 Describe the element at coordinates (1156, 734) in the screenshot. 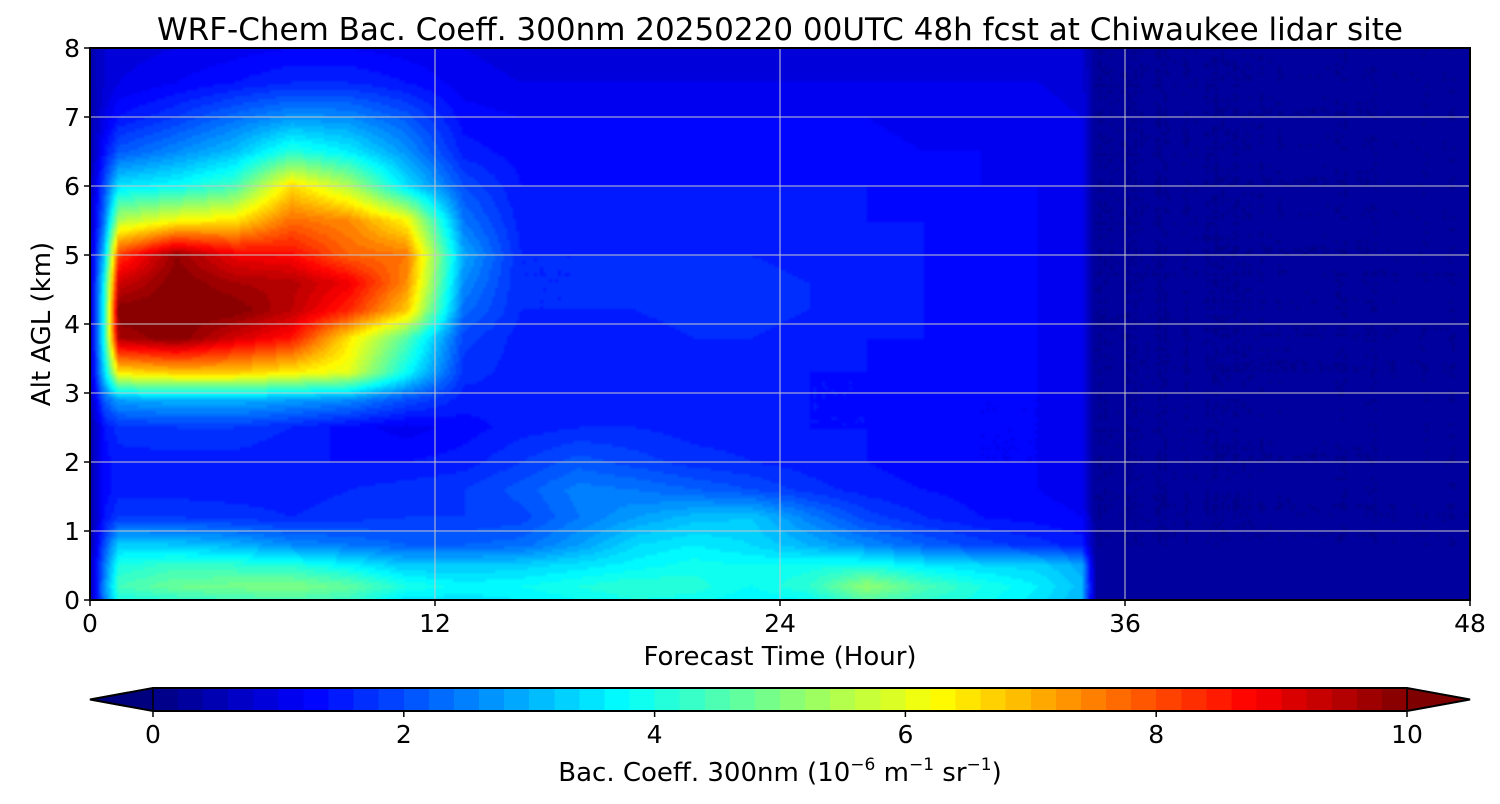

I see `colorbar-tick-label: 8` at that location.